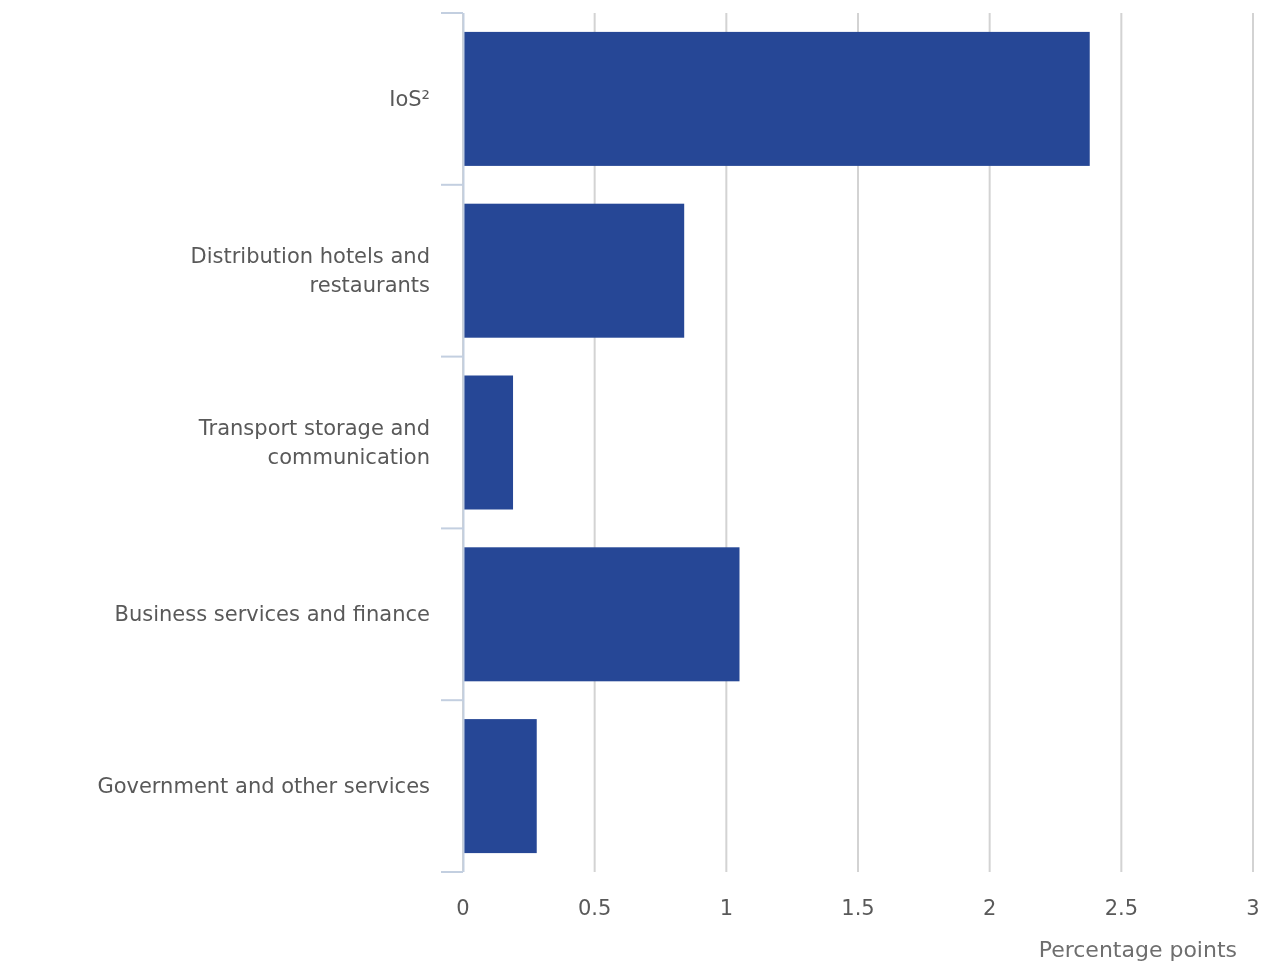 Image resolution: width=1269 pixels, height=967 pixels. What do you see at coordinates (409, 98) in the screenshot?
I see `y-tick-label: IoS²` at bounding box center [409, 98].